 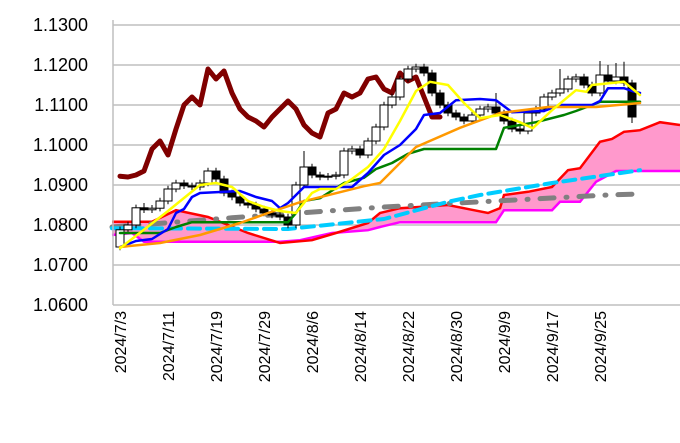 What do you see at coordinates (60, 145) in the screenshot?
I see `y-tick-label: 1.1000` at bounding box center [60, 145].